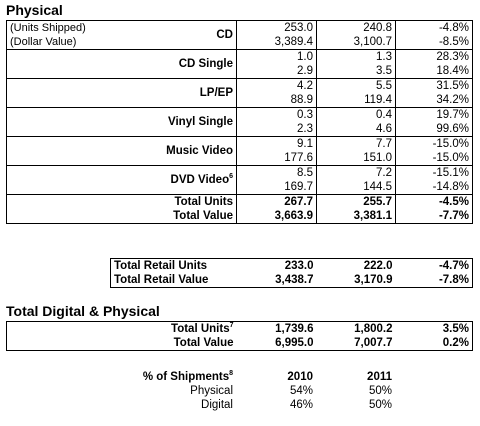 The height and width of the screenshot is (426, 480). I want to click on dp-value-row: Total Value 6,995.0 7,007.7 0.2%, so click(240, 343).